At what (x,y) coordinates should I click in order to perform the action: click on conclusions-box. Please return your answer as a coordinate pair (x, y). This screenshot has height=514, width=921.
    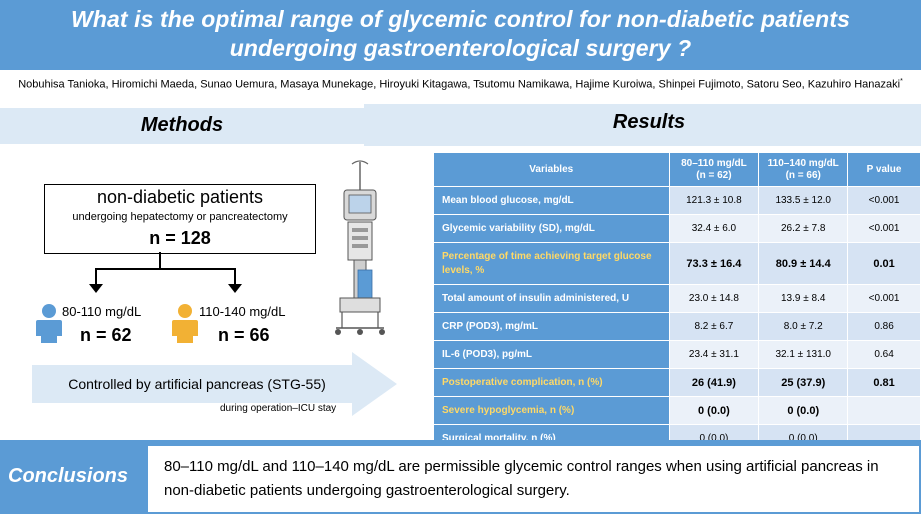
    Looking at the image, I should click on (533, 479).